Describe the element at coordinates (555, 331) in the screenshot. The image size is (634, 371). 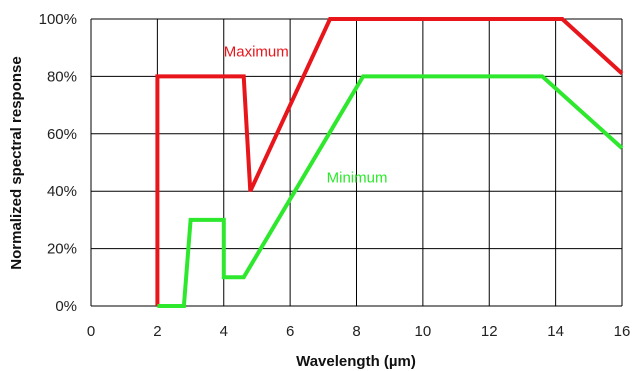
I see `x-tick-label: 14` at that location.